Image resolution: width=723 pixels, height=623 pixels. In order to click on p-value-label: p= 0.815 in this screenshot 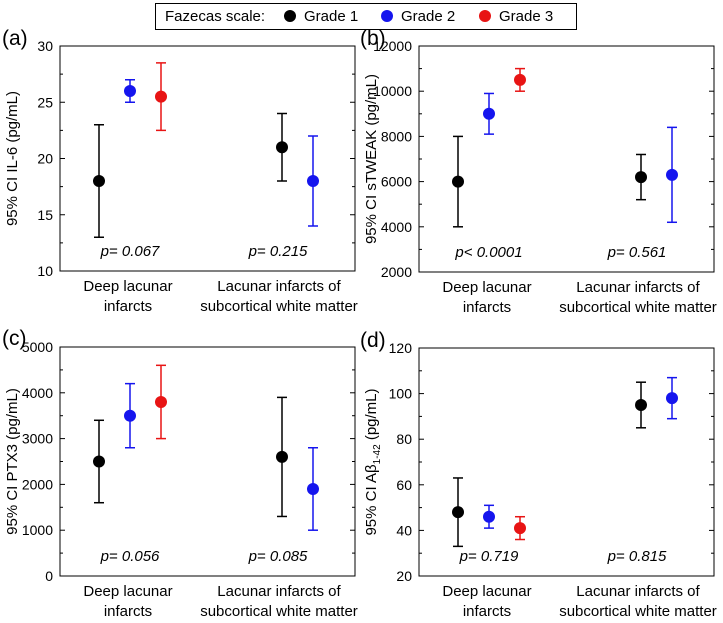, I will do `click(637, 556)`.